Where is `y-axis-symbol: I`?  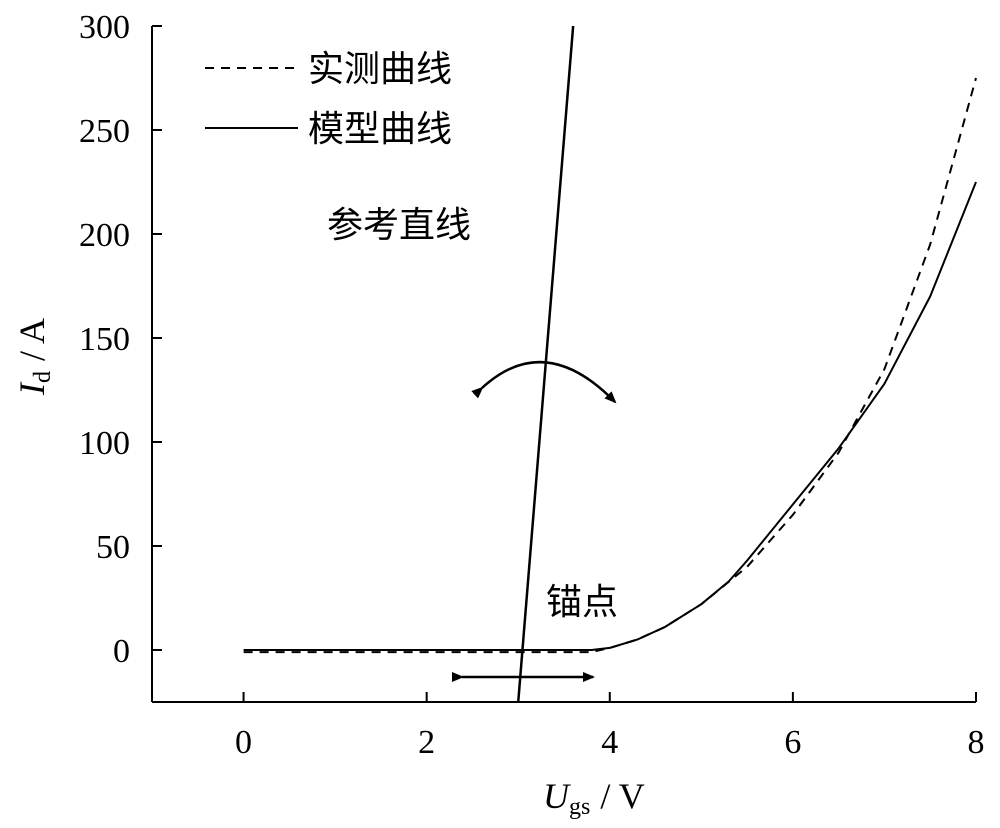
y-axis-symbol: I is located at coordinates (32, 388).